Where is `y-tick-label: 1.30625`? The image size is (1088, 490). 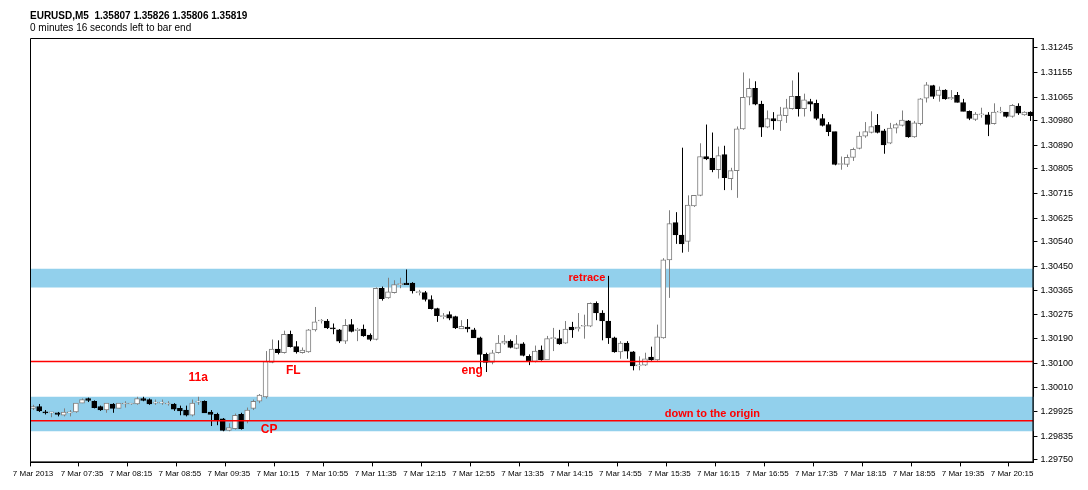 y-tick-label: 1.30625 is located at coordinates (1057, 217).